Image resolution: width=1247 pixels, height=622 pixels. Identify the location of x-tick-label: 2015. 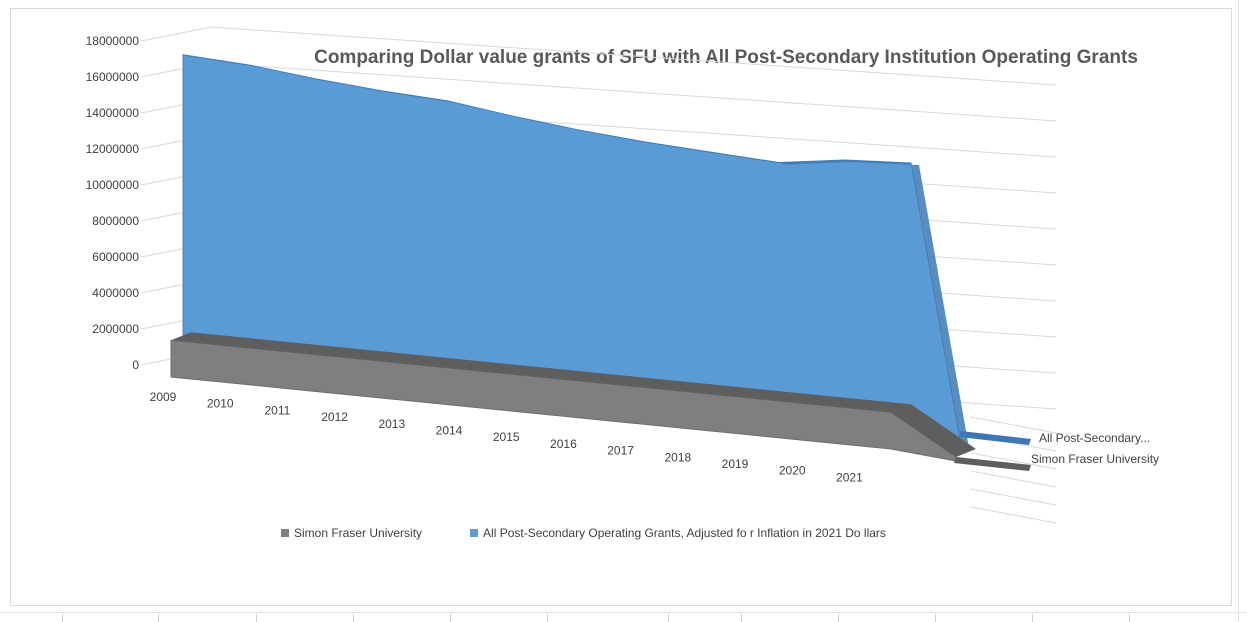
(506, 437).